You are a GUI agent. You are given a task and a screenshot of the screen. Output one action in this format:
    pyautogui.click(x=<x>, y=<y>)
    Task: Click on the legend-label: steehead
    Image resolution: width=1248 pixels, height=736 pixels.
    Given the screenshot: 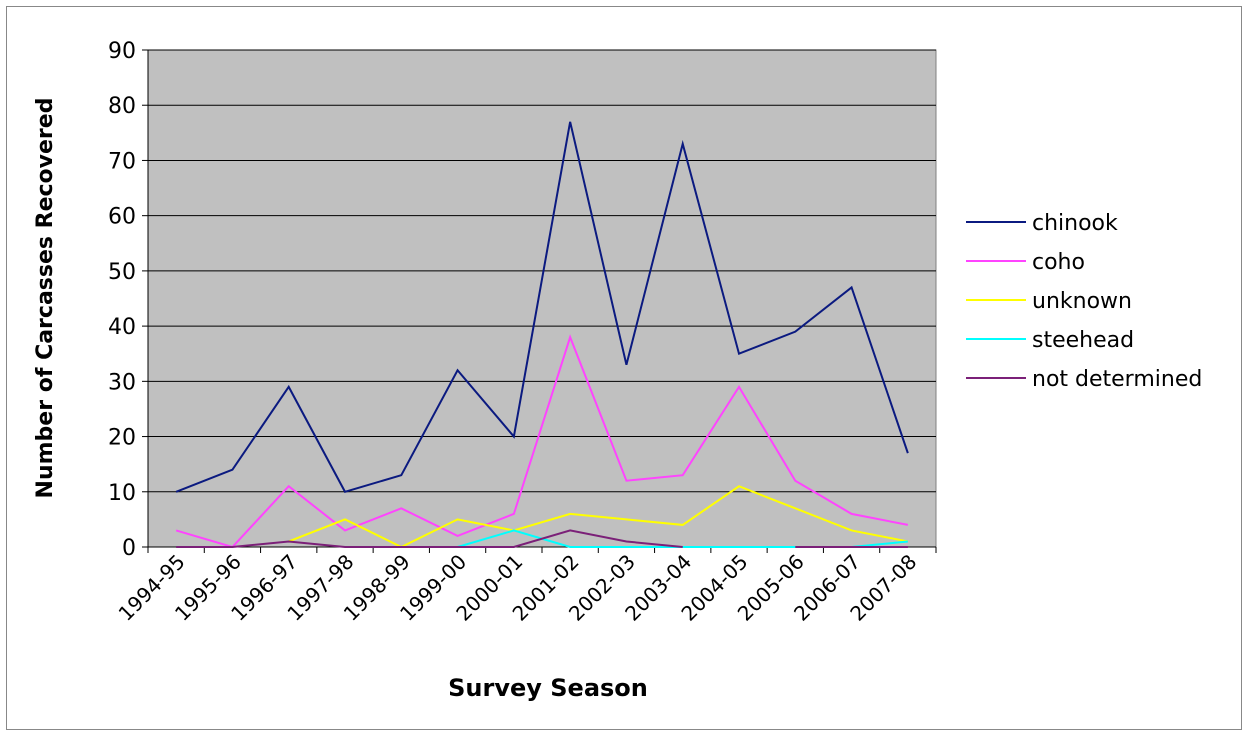 What is the action you would take?
    pyautogui.click(x=1083, y=340)
    